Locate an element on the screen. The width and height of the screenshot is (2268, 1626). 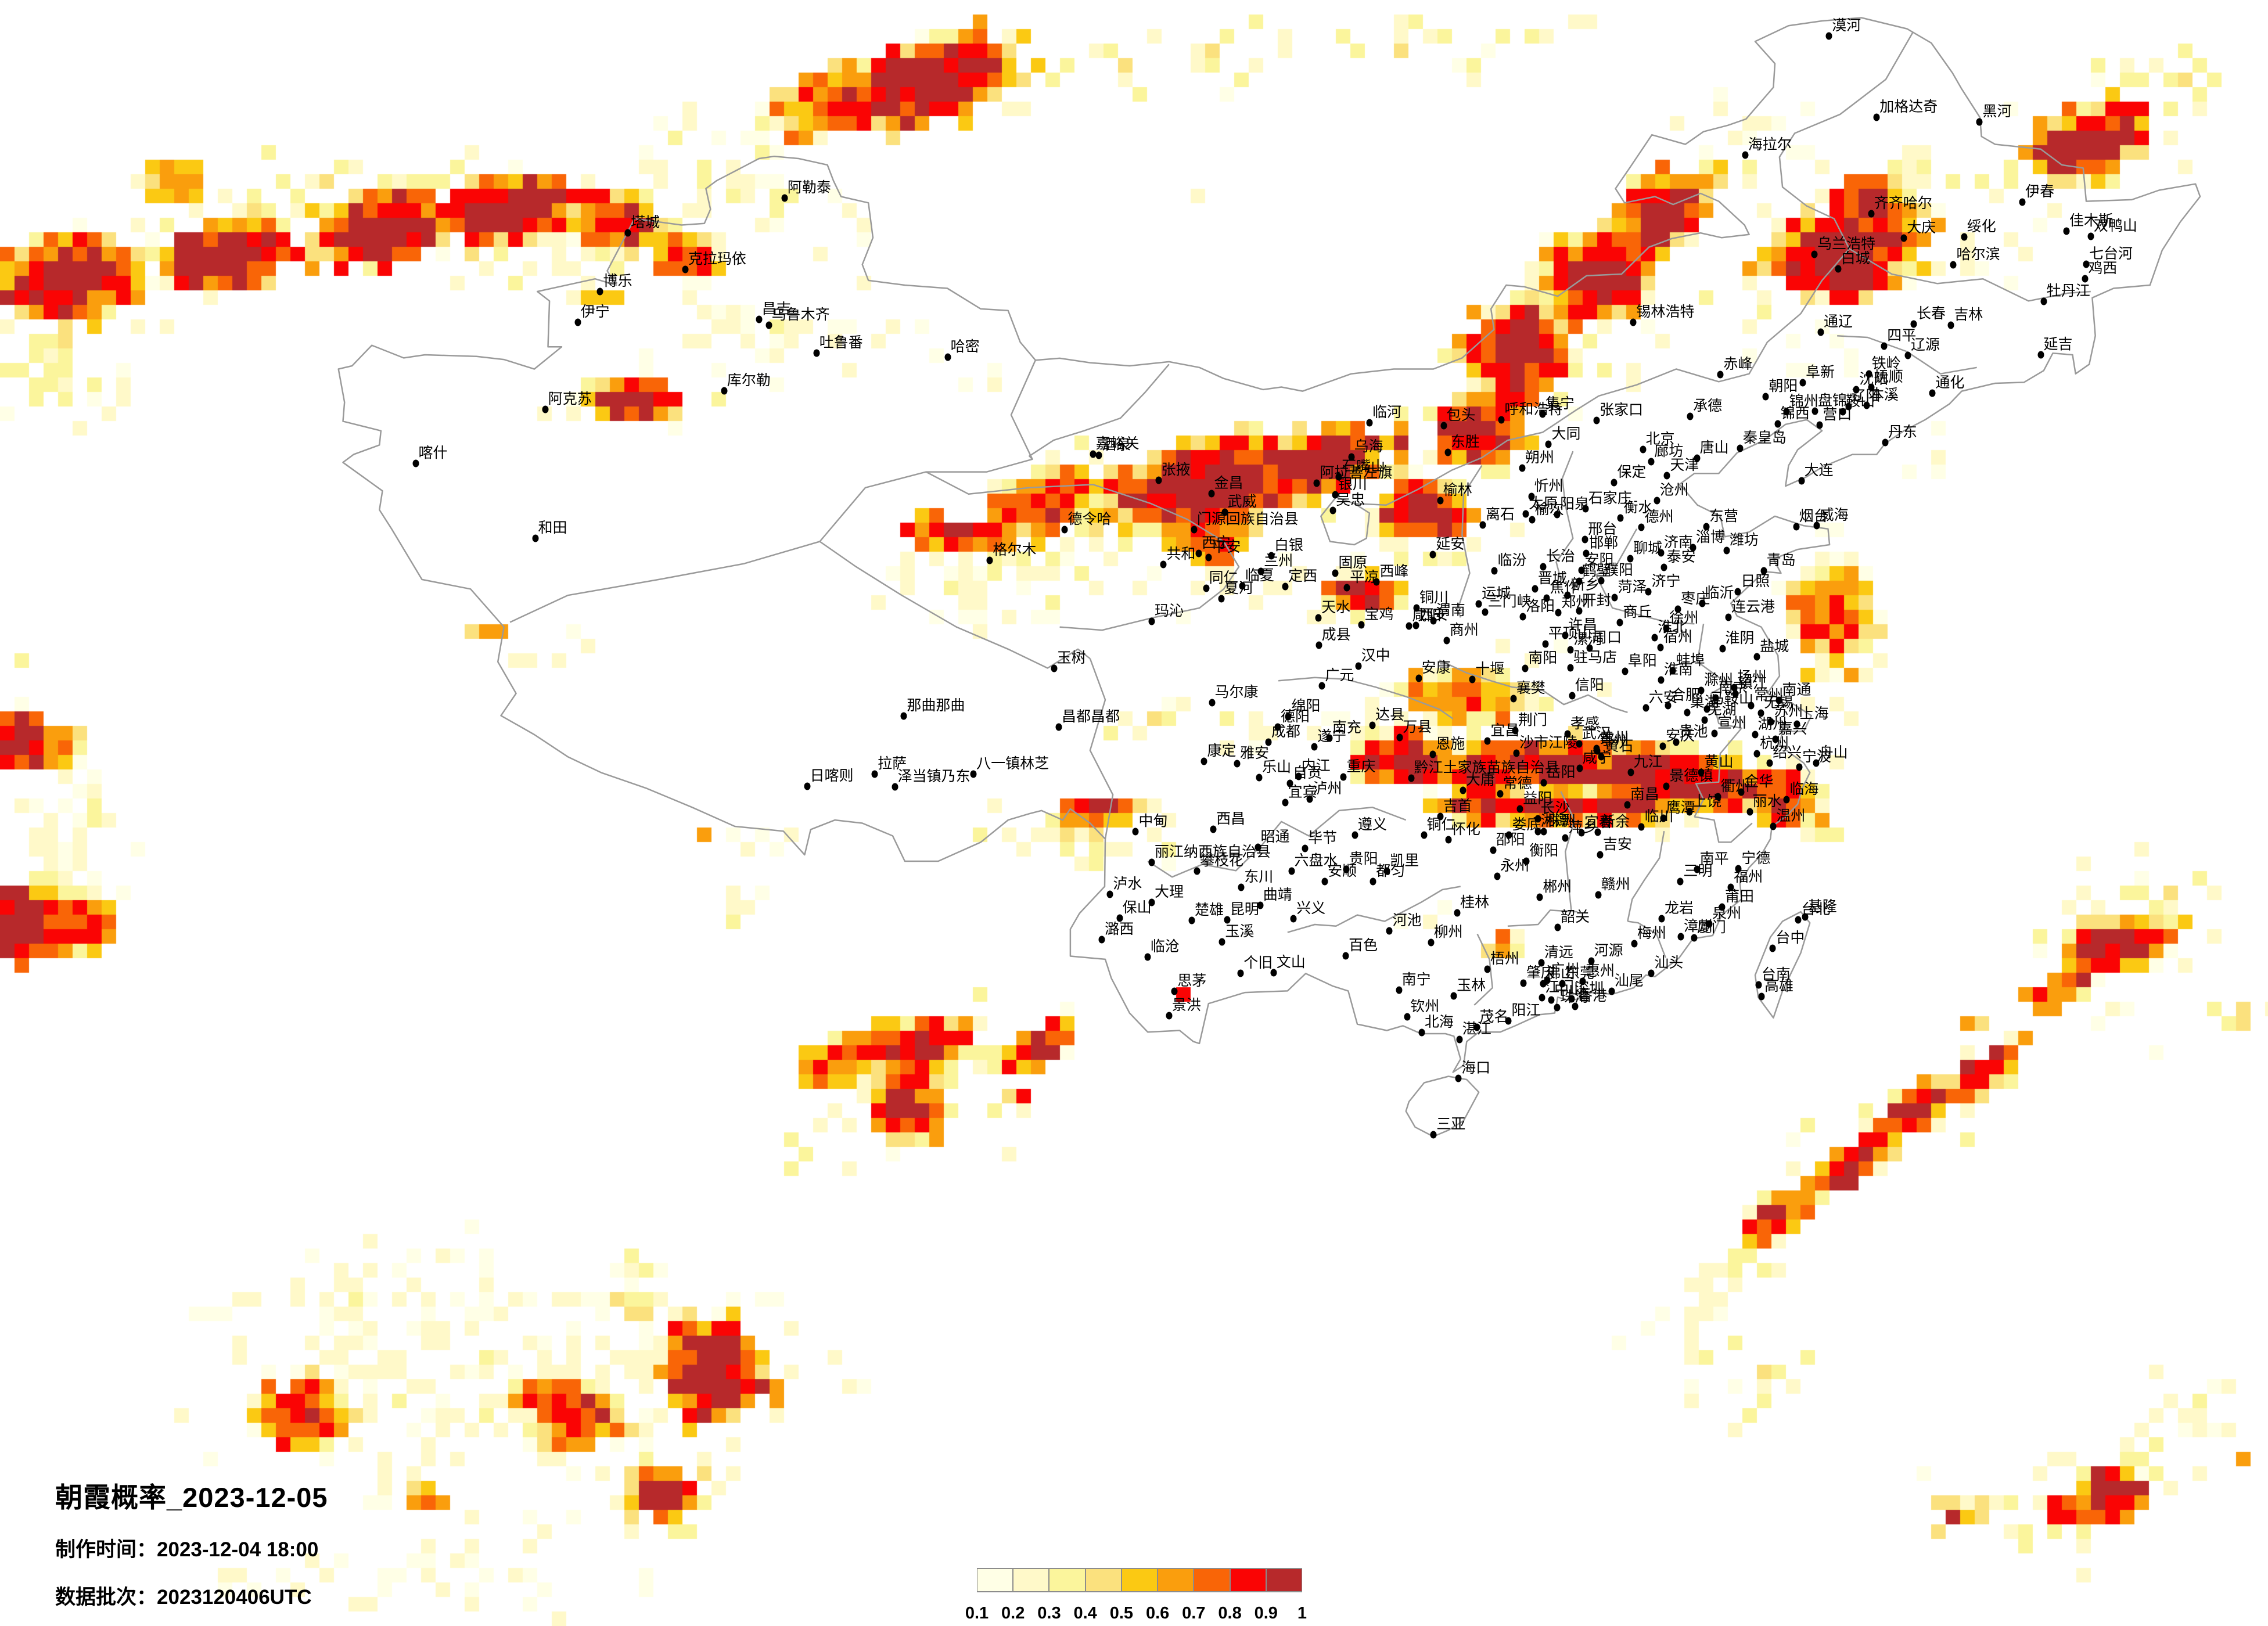
city-label: 益阳 is located at coordinates (1537, 798).